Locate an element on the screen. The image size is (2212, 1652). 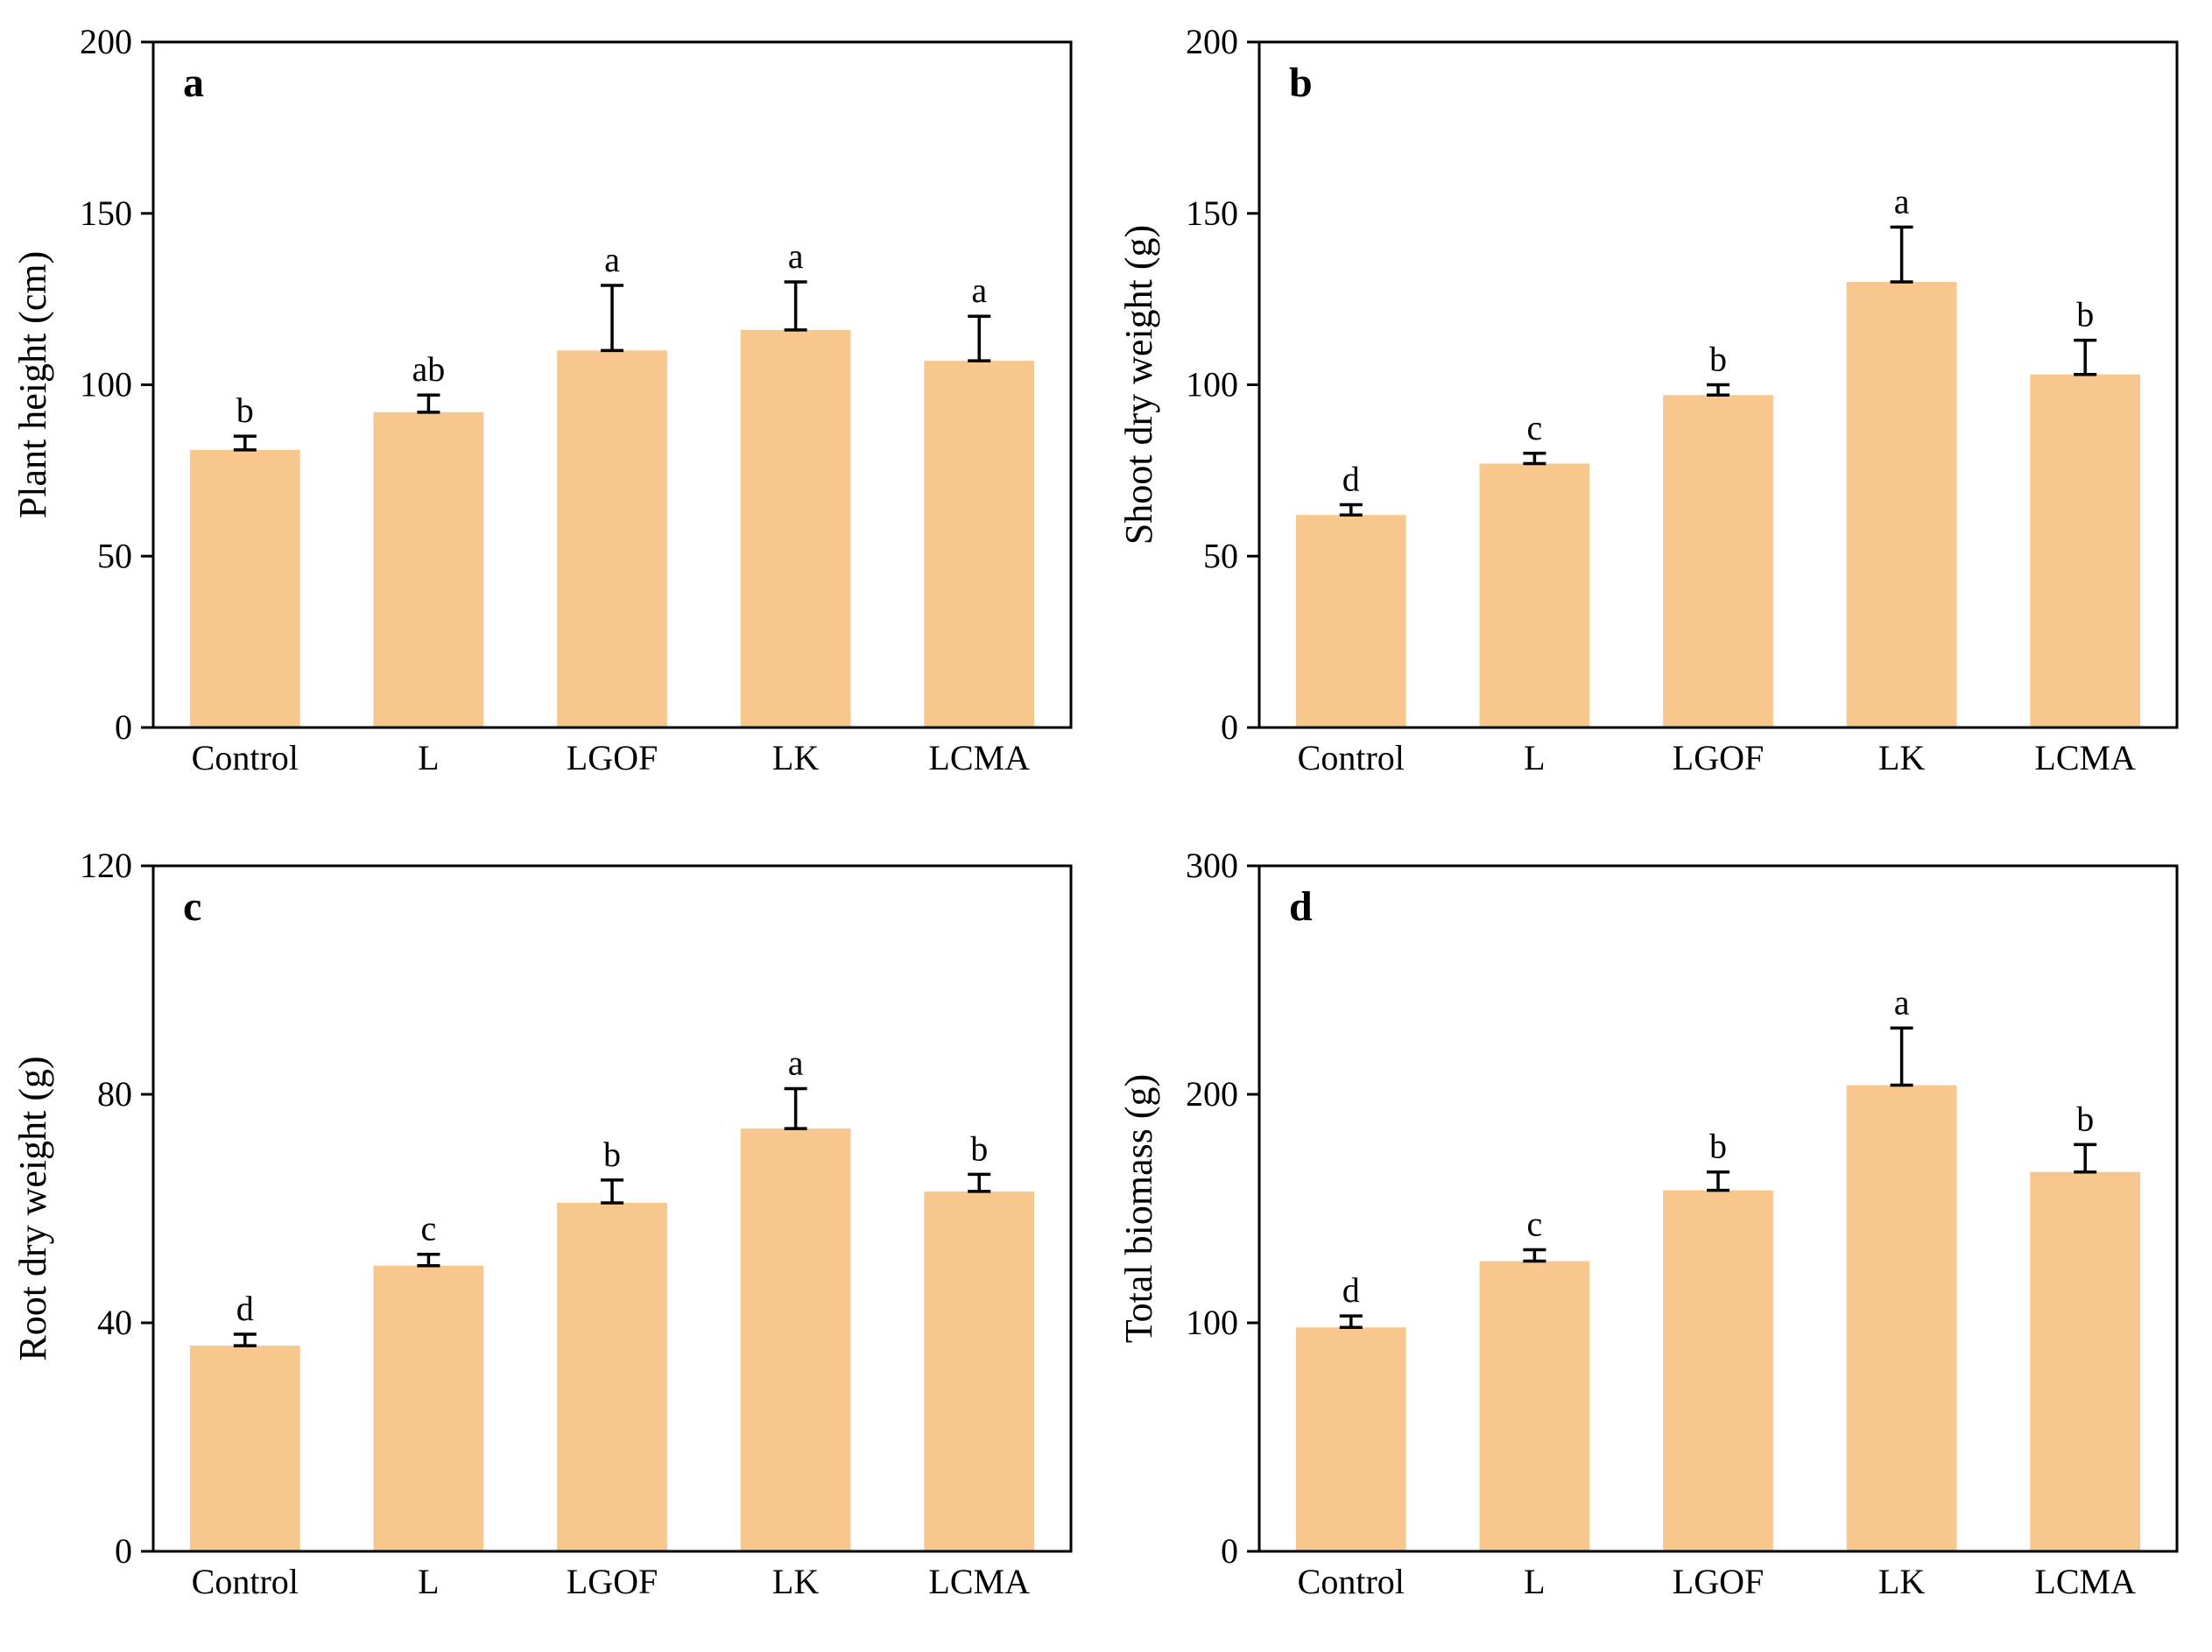
y-tick-label: 300 is located at coordinates (1212, 865).